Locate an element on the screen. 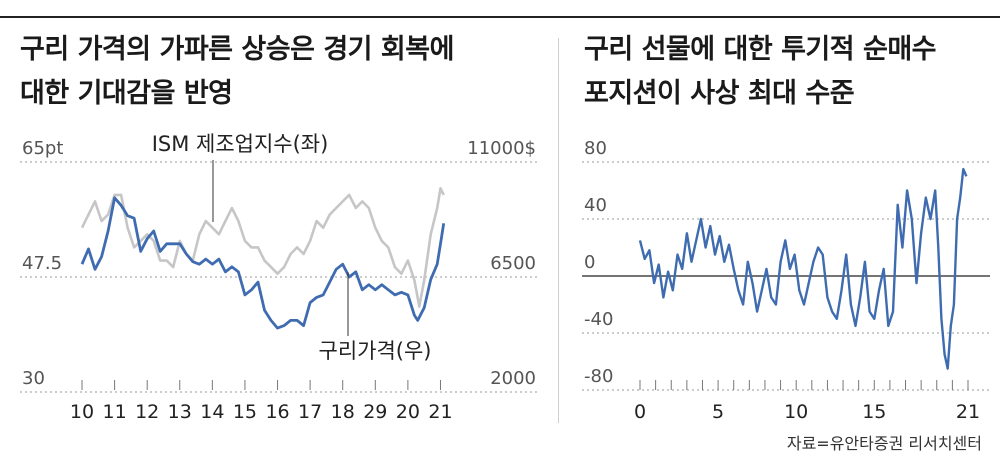  x-axis-tick-label: 14 is located at coordinates (212, 412).